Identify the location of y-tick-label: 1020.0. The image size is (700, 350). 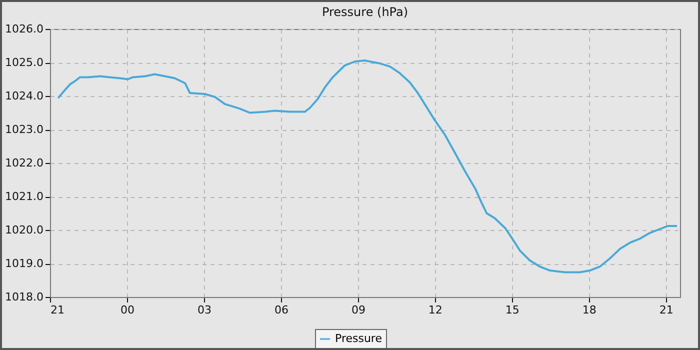
(24, 230).